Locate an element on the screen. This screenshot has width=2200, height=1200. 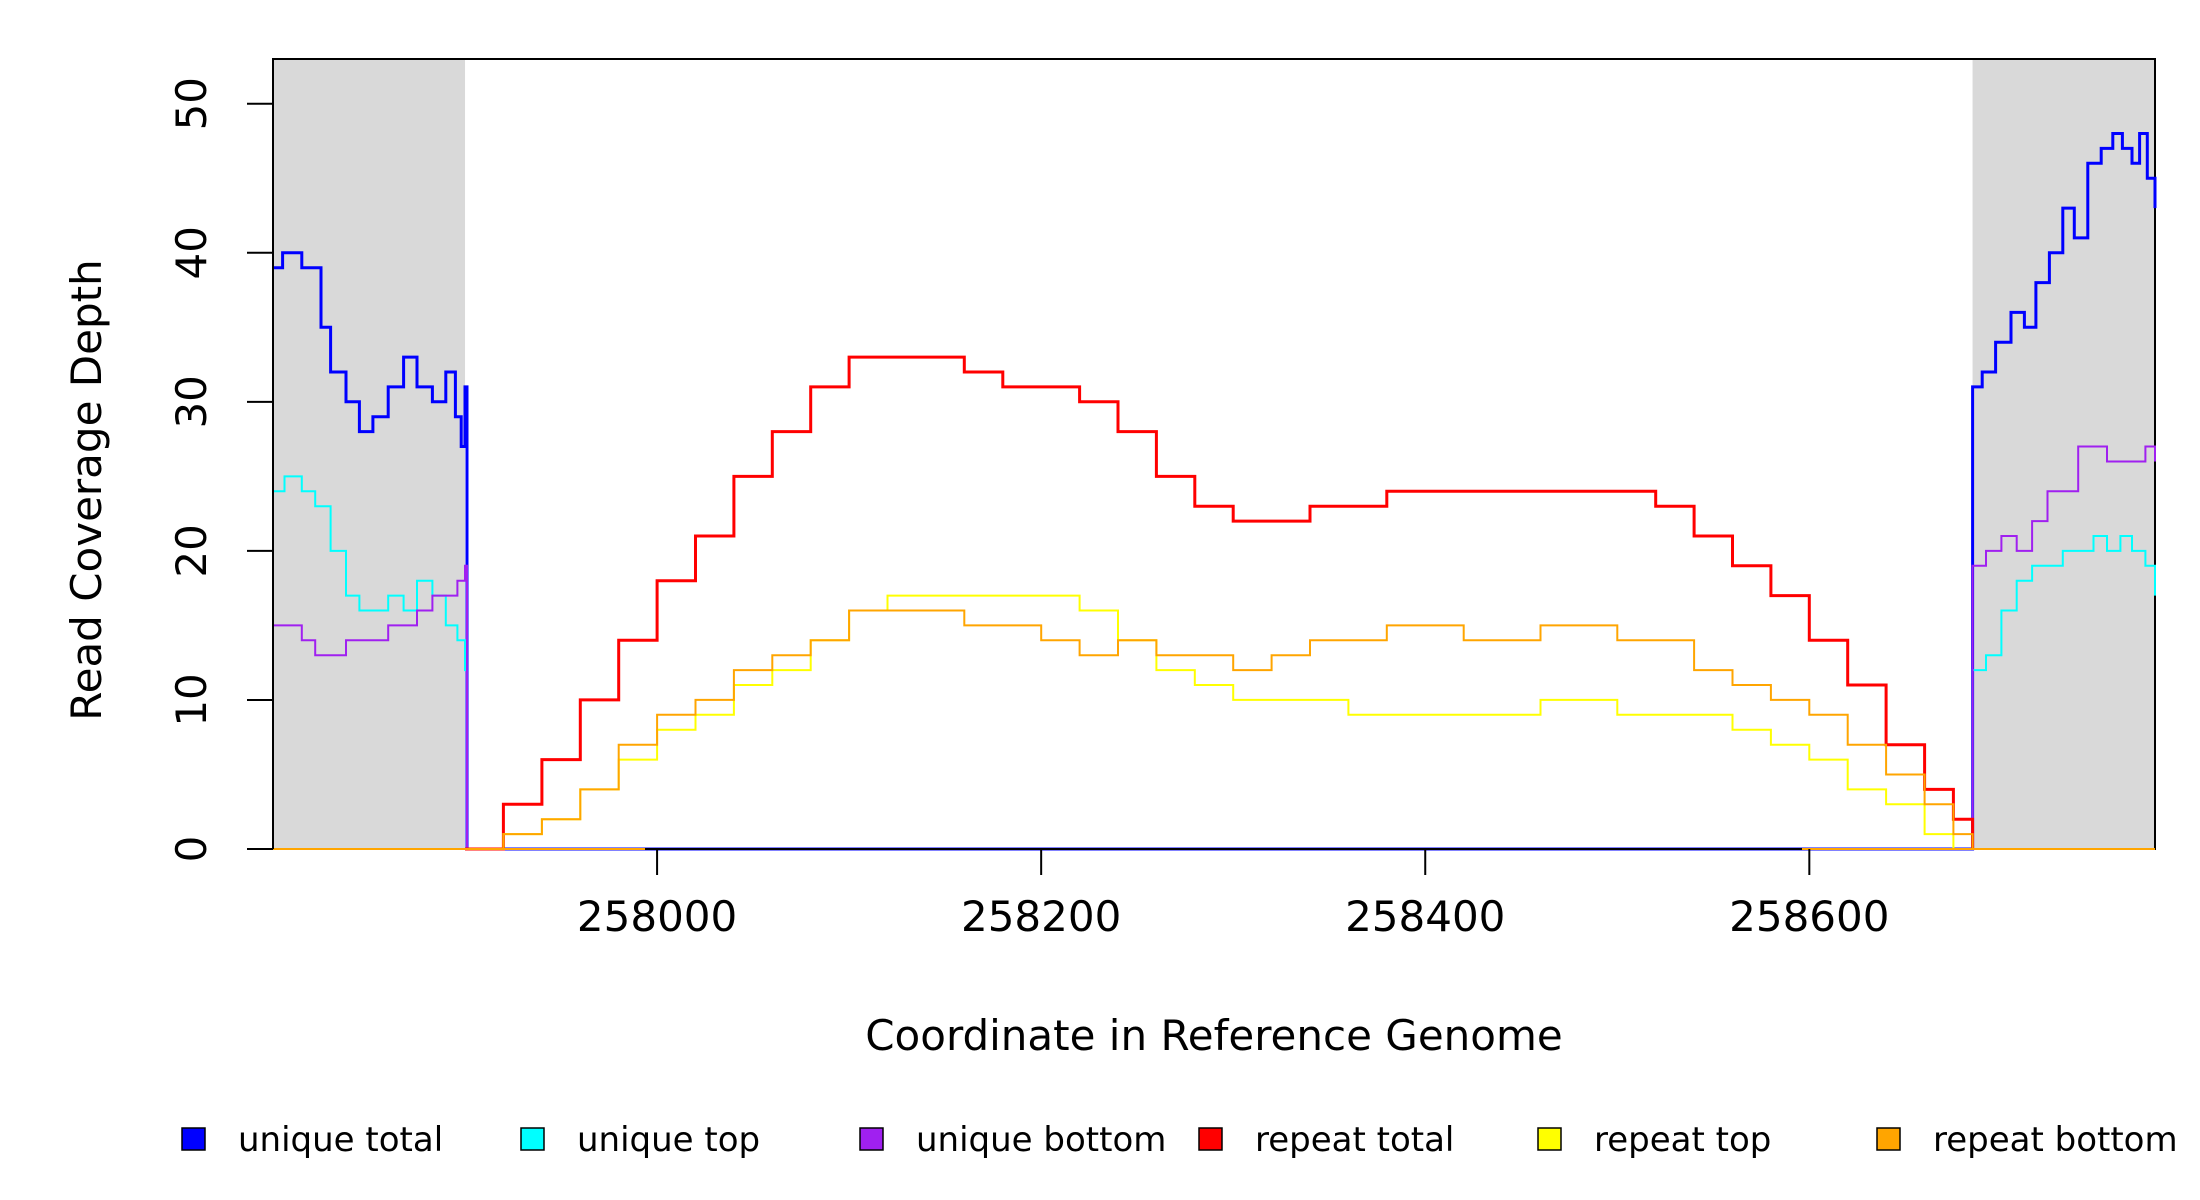
y-tick-label: 0 is located at coordinates (191, 849).